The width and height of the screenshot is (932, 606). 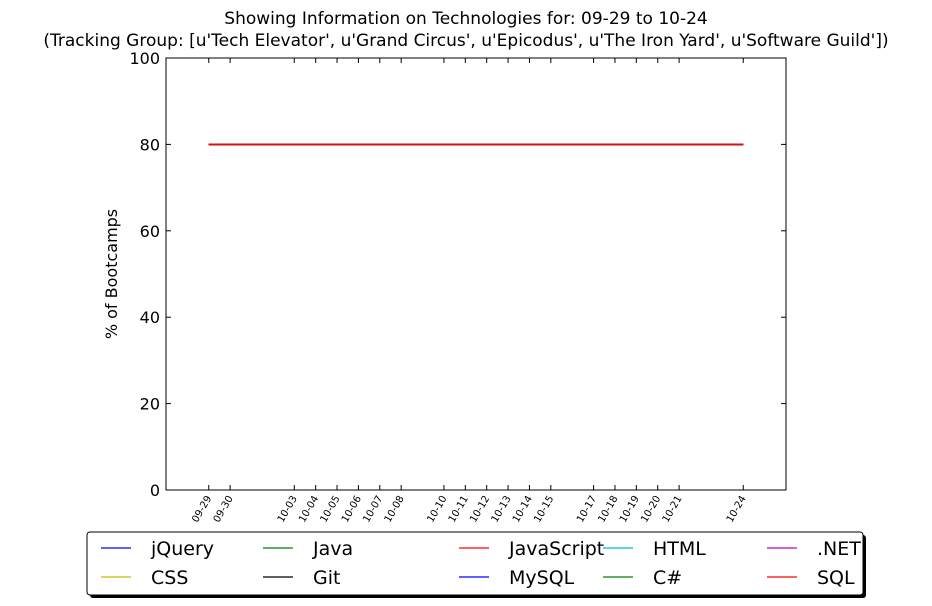 I want to click on x-tick-label: 10-15, so click(x=544, y=509).